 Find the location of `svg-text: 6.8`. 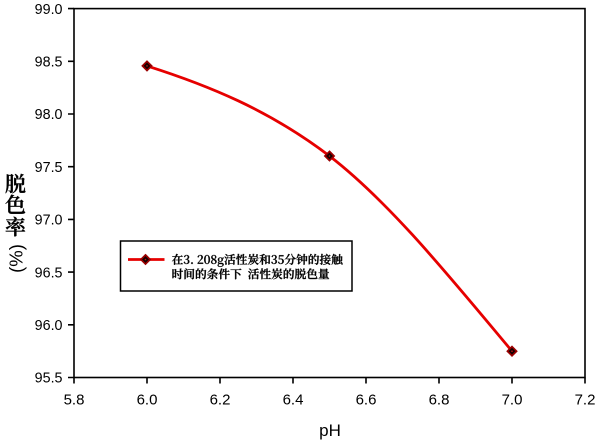

svg-text: 6.8 is located at coordinates (439, 400).